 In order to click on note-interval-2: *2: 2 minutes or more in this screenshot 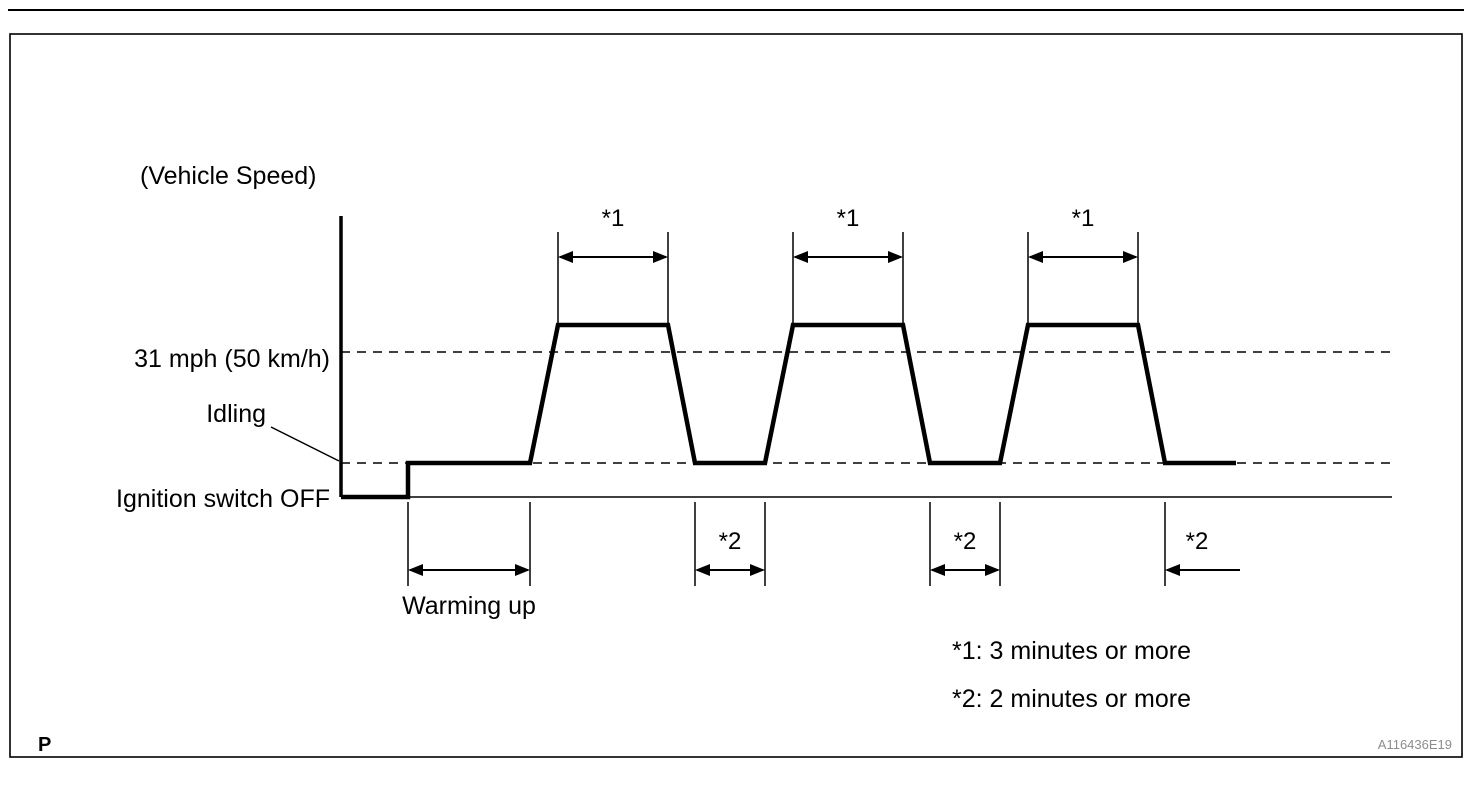, I will do `click(1071, 699)`.